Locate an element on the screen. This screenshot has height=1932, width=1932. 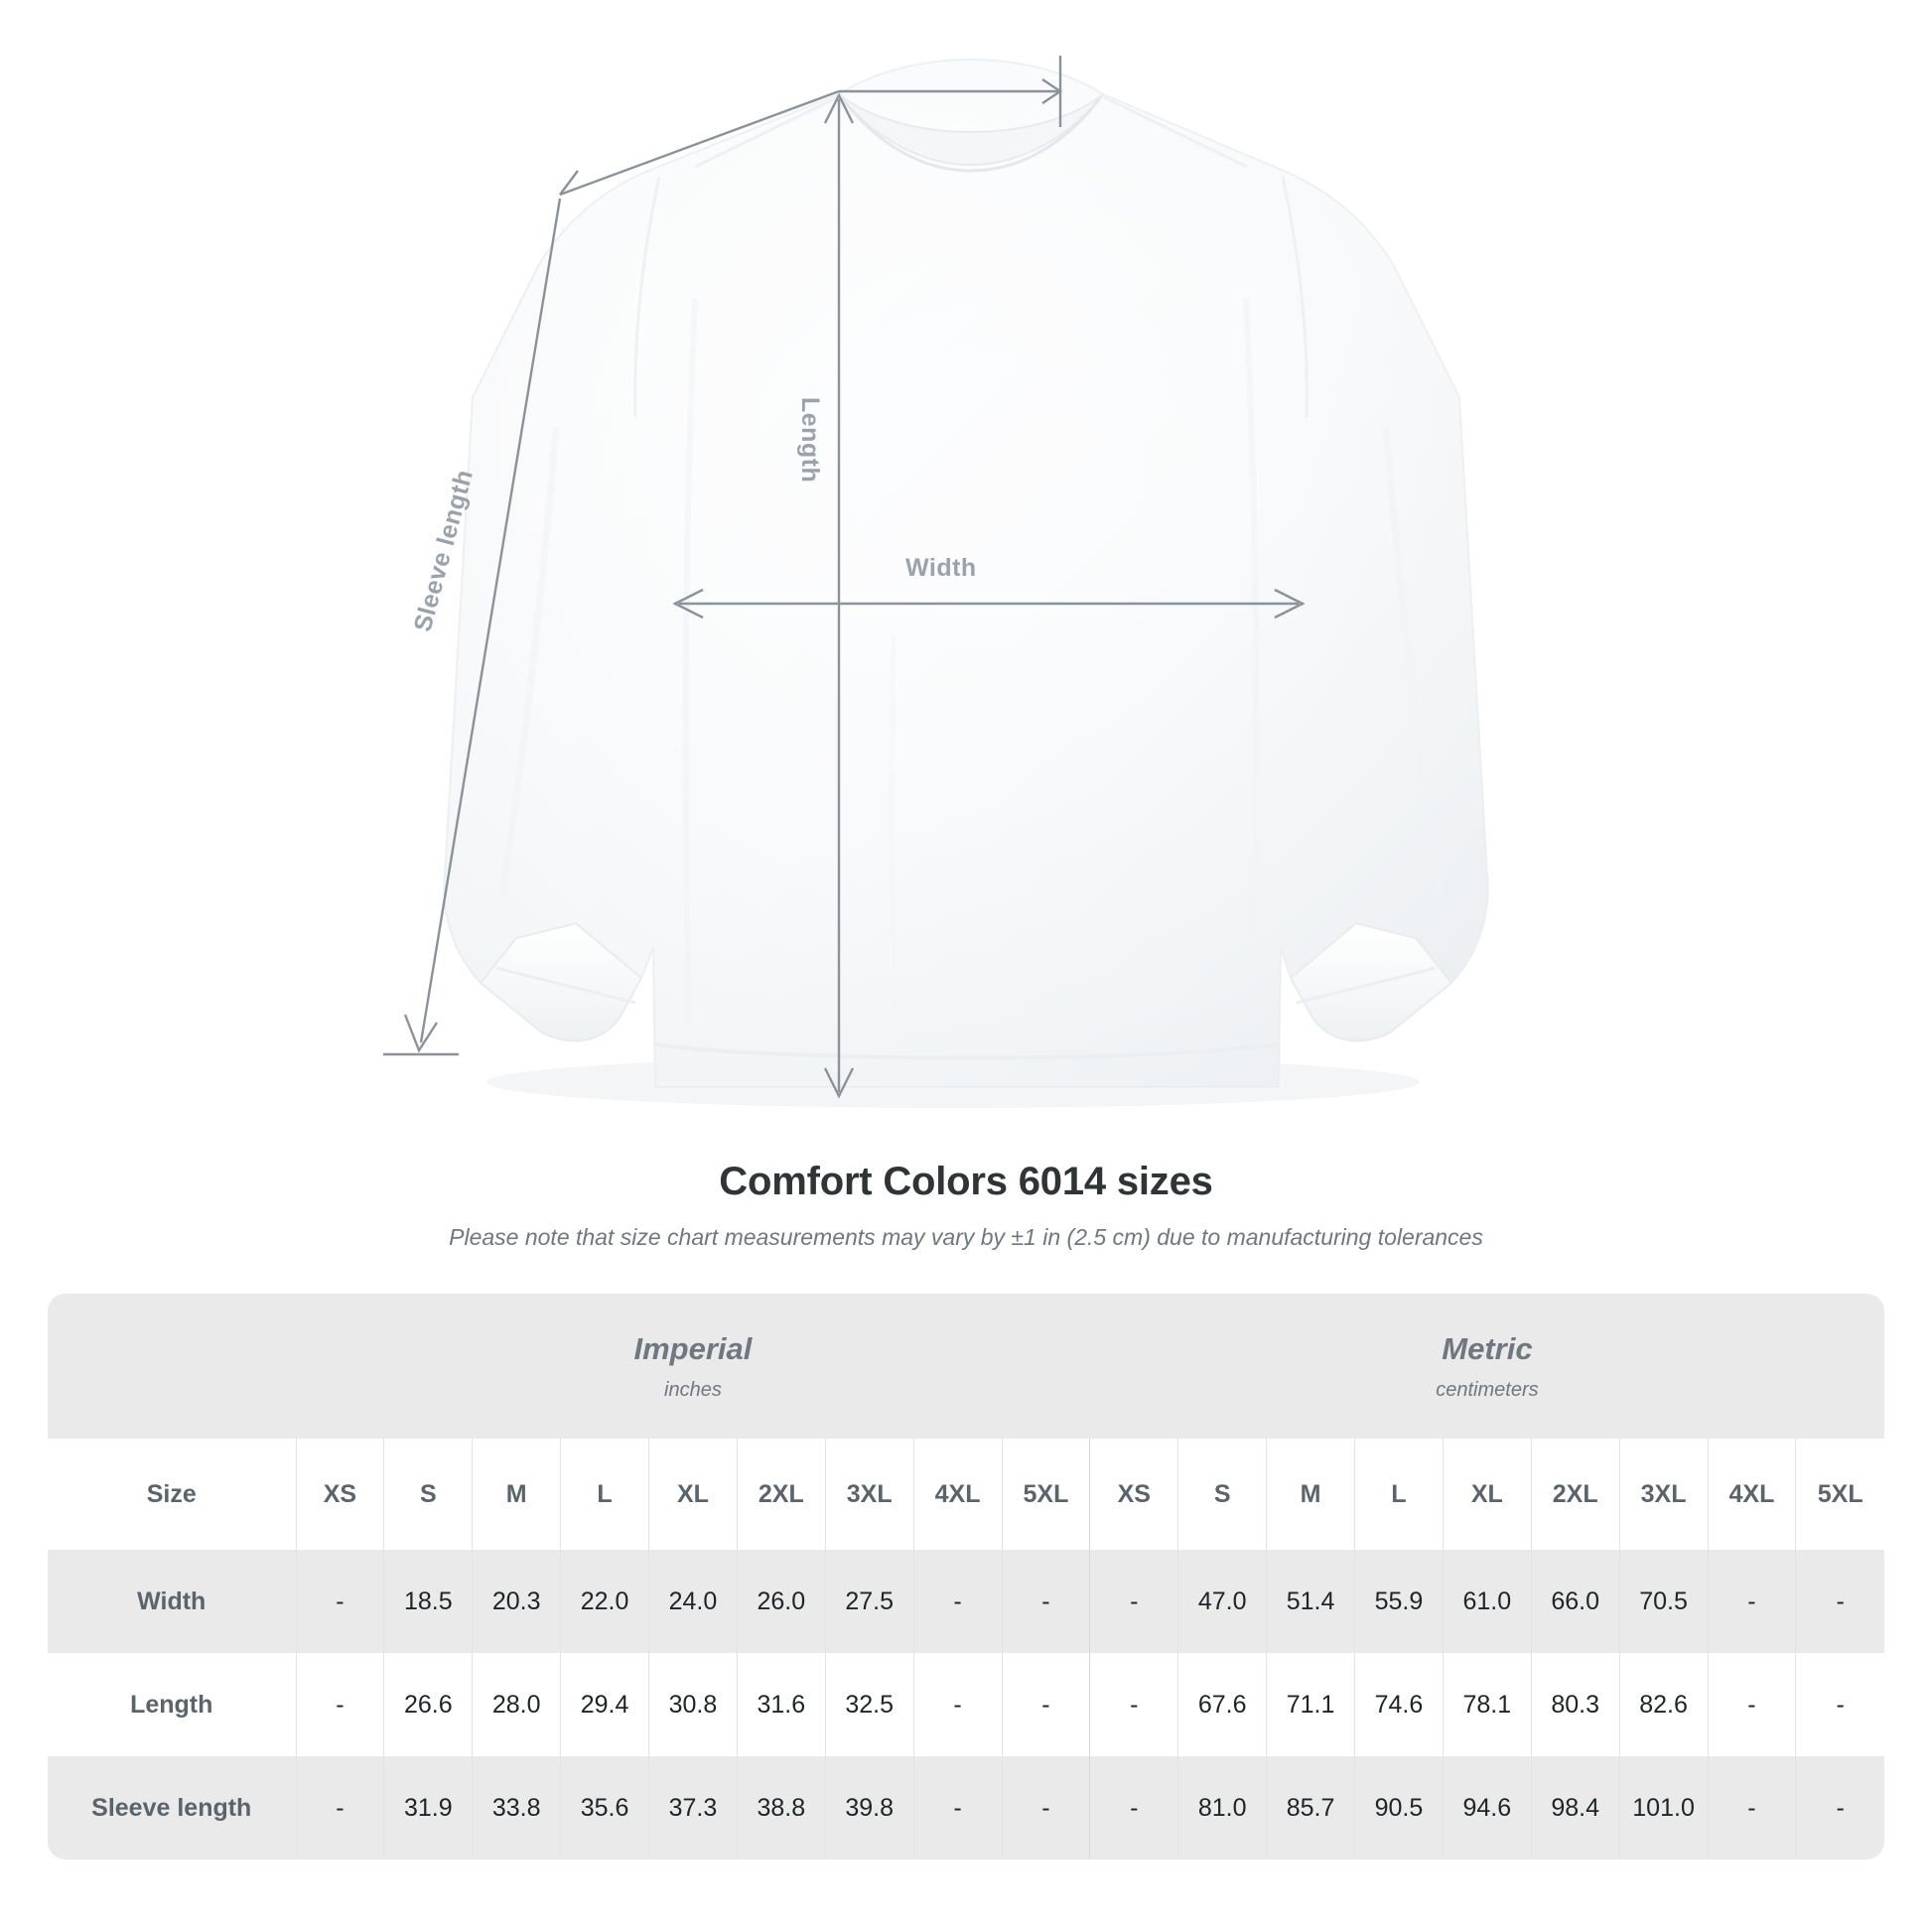
cell-width-metric-4xl: - is located at coordinates (1751, 1602).